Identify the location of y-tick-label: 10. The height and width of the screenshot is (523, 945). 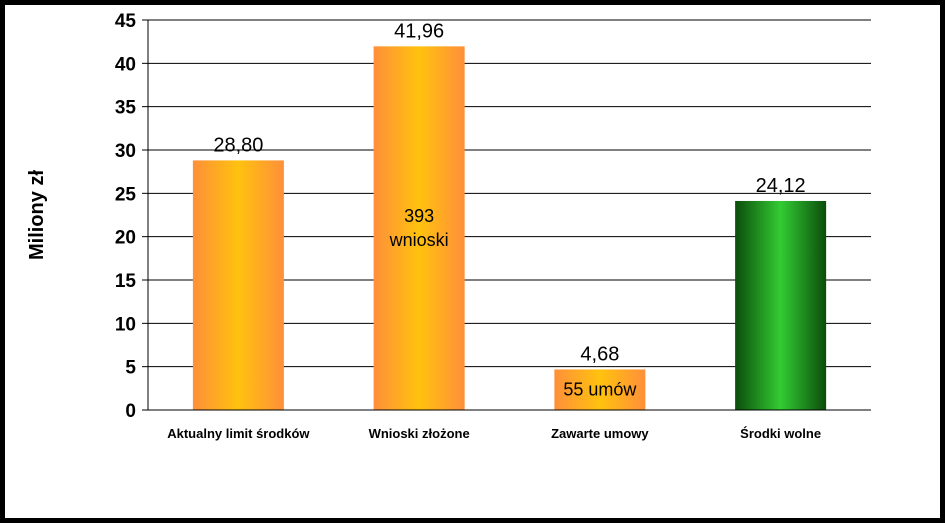
(125, 324).